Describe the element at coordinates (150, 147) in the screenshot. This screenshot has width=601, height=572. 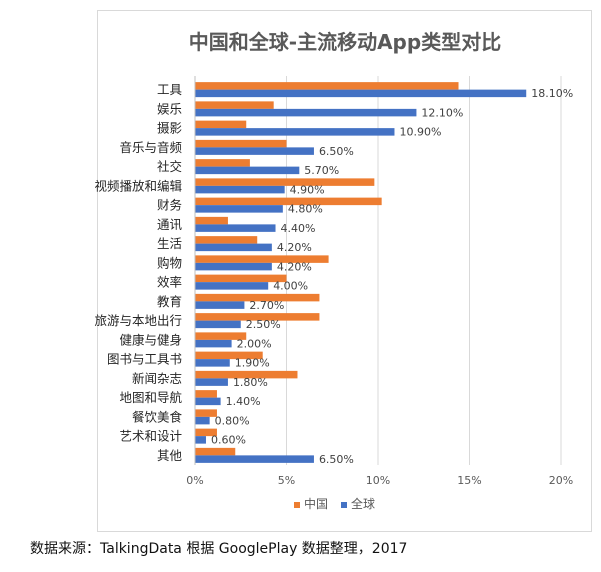
I see `category-label: 音乐与音频` at that location.